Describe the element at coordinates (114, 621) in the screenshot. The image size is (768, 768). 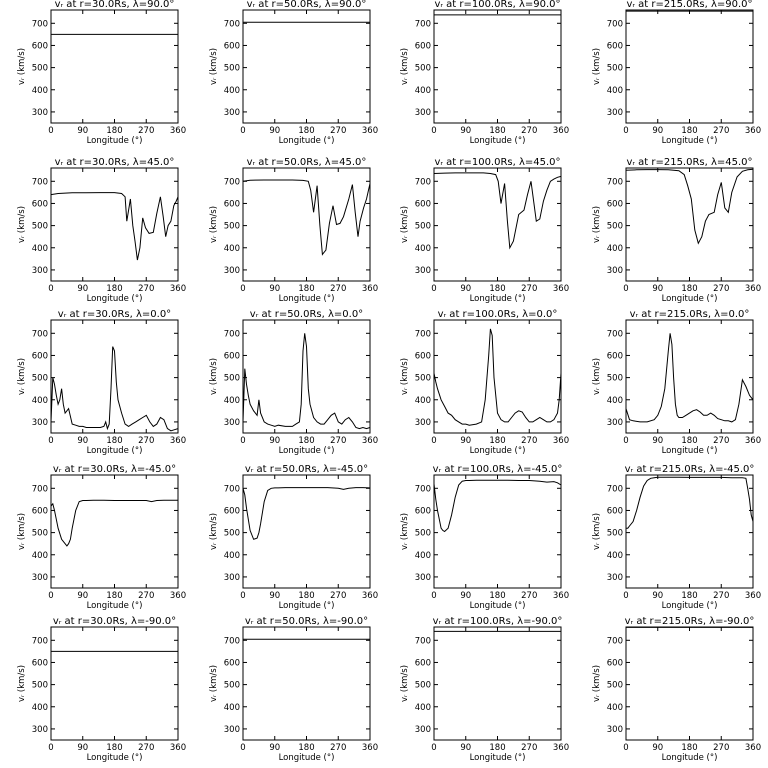
I see `chart-title: vᵣ at r=30.0Rs, λ=-90.0°` at that location.